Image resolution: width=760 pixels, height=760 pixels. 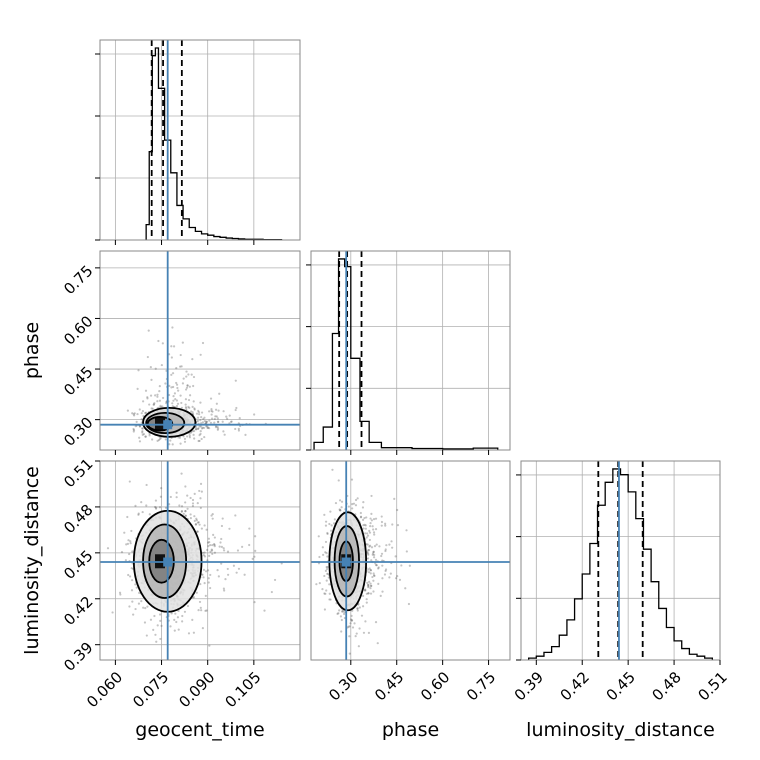 I want to click on y-axis-label: luminosity_distance, so click(x=32, y=560).